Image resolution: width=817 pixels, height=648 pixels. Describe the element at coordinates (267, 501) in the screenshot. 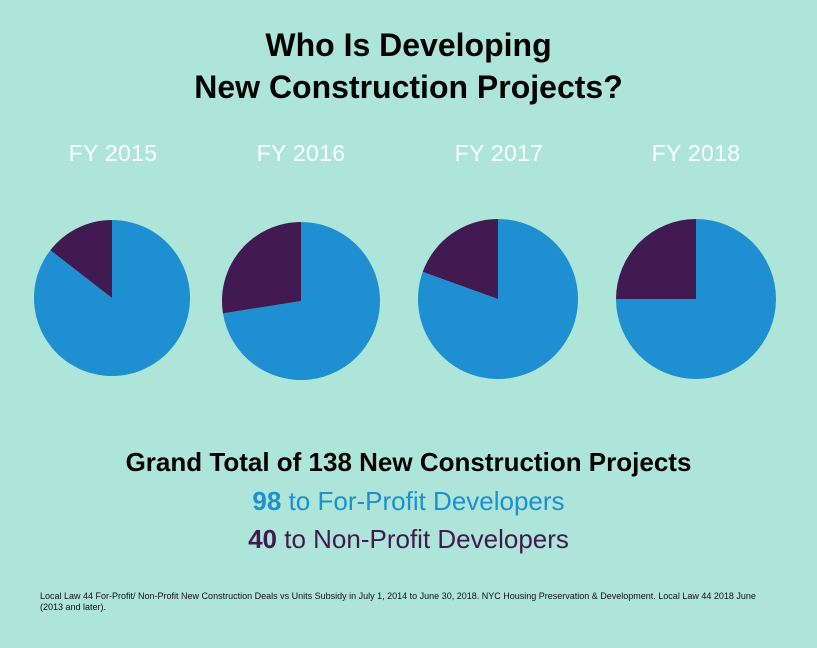

I see `for-profit-count: 98` at that location.